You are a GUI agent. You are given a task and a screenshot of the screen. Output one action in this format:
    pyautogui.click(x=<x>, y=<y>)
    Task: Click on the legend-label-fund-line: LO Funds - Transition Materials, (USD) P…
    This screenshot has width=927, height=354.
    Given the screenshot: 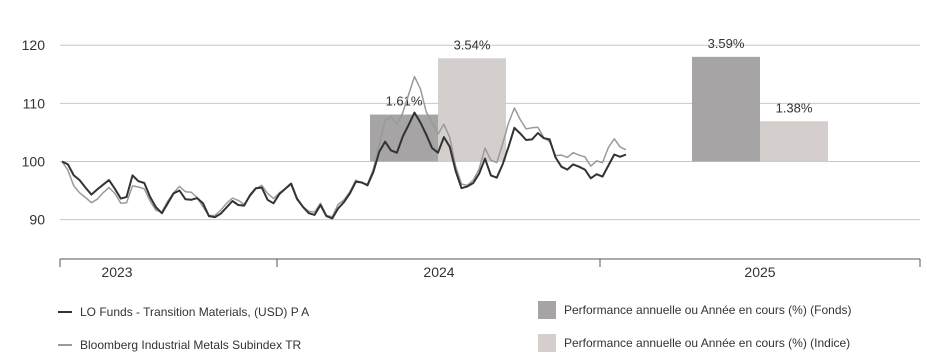 What is the action you would take?
    pyautogui.click(x=195, y=312)
    